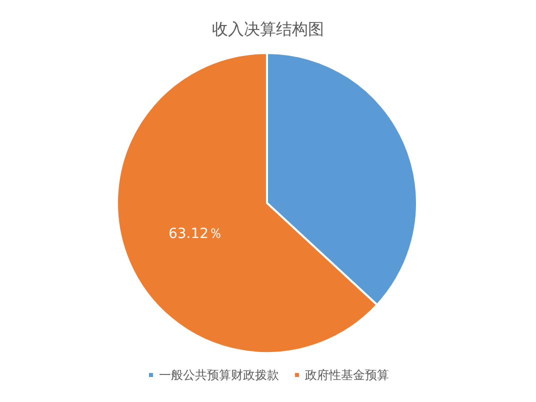 The width and height of the screenshot is (536, 402). I want to click on legend-label: 一般公共预算财政拨款, so click(219, 375).